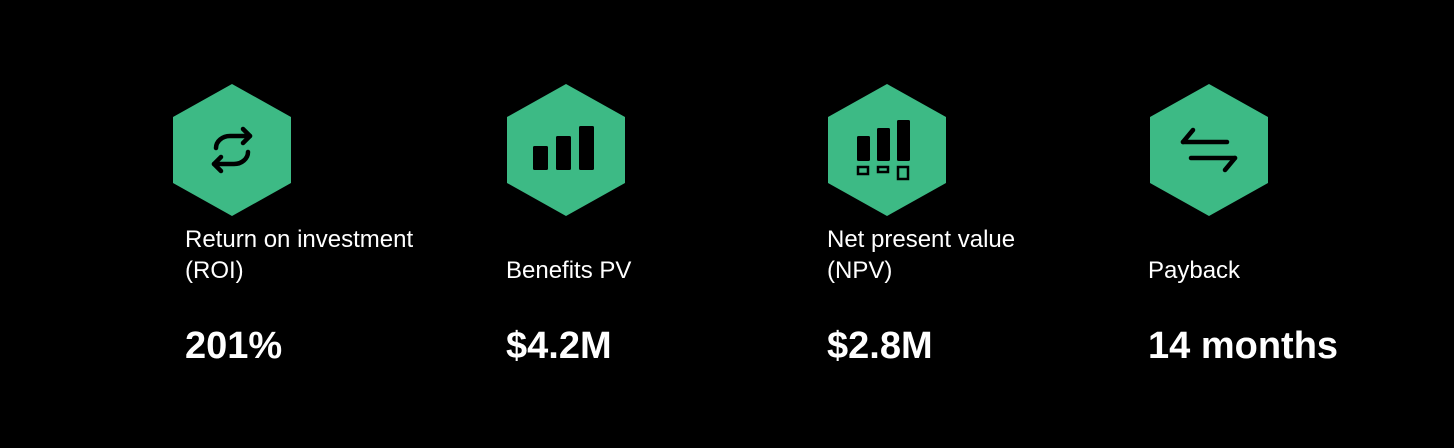 The width and height of the screenshot is (1454, 448). What do you see at coordinates (880, 346) in the screenshot?
I see `stat-value: $2.8M` at bounding box center [880, 346].